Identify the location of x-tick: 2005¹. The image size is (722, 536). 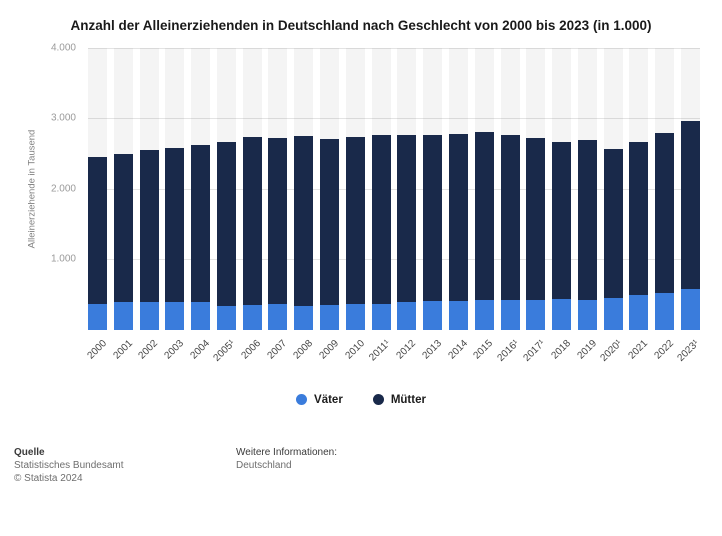
(225, 354).